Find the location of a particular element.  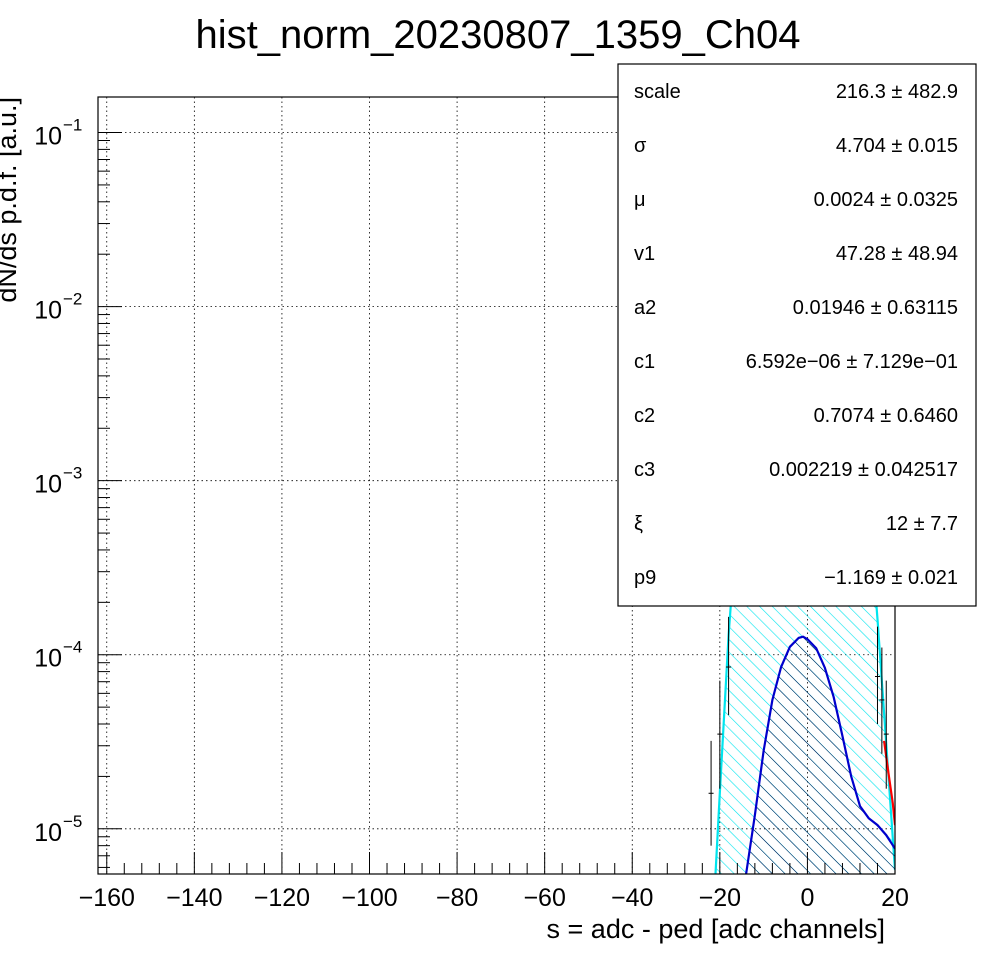

stats-value: 6.592e−06 ± 7.129e−01 is located at coordinates (852, 362).